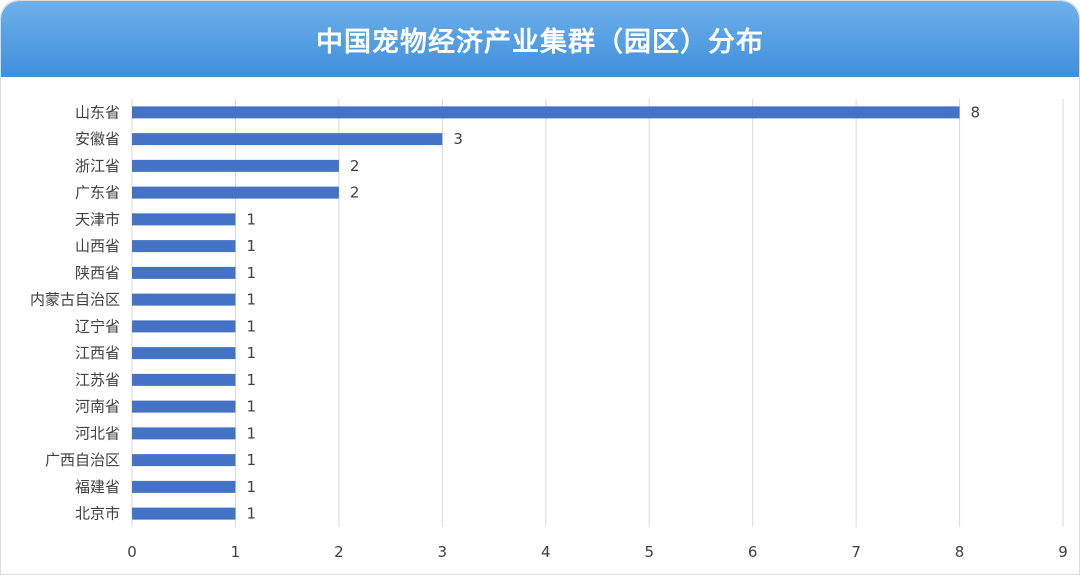 The width and height of the screenshot is (1080, 575). Describe the element at coordinates (753, 552) in the screenshot. I see `x-tick-label: 6` at that location.